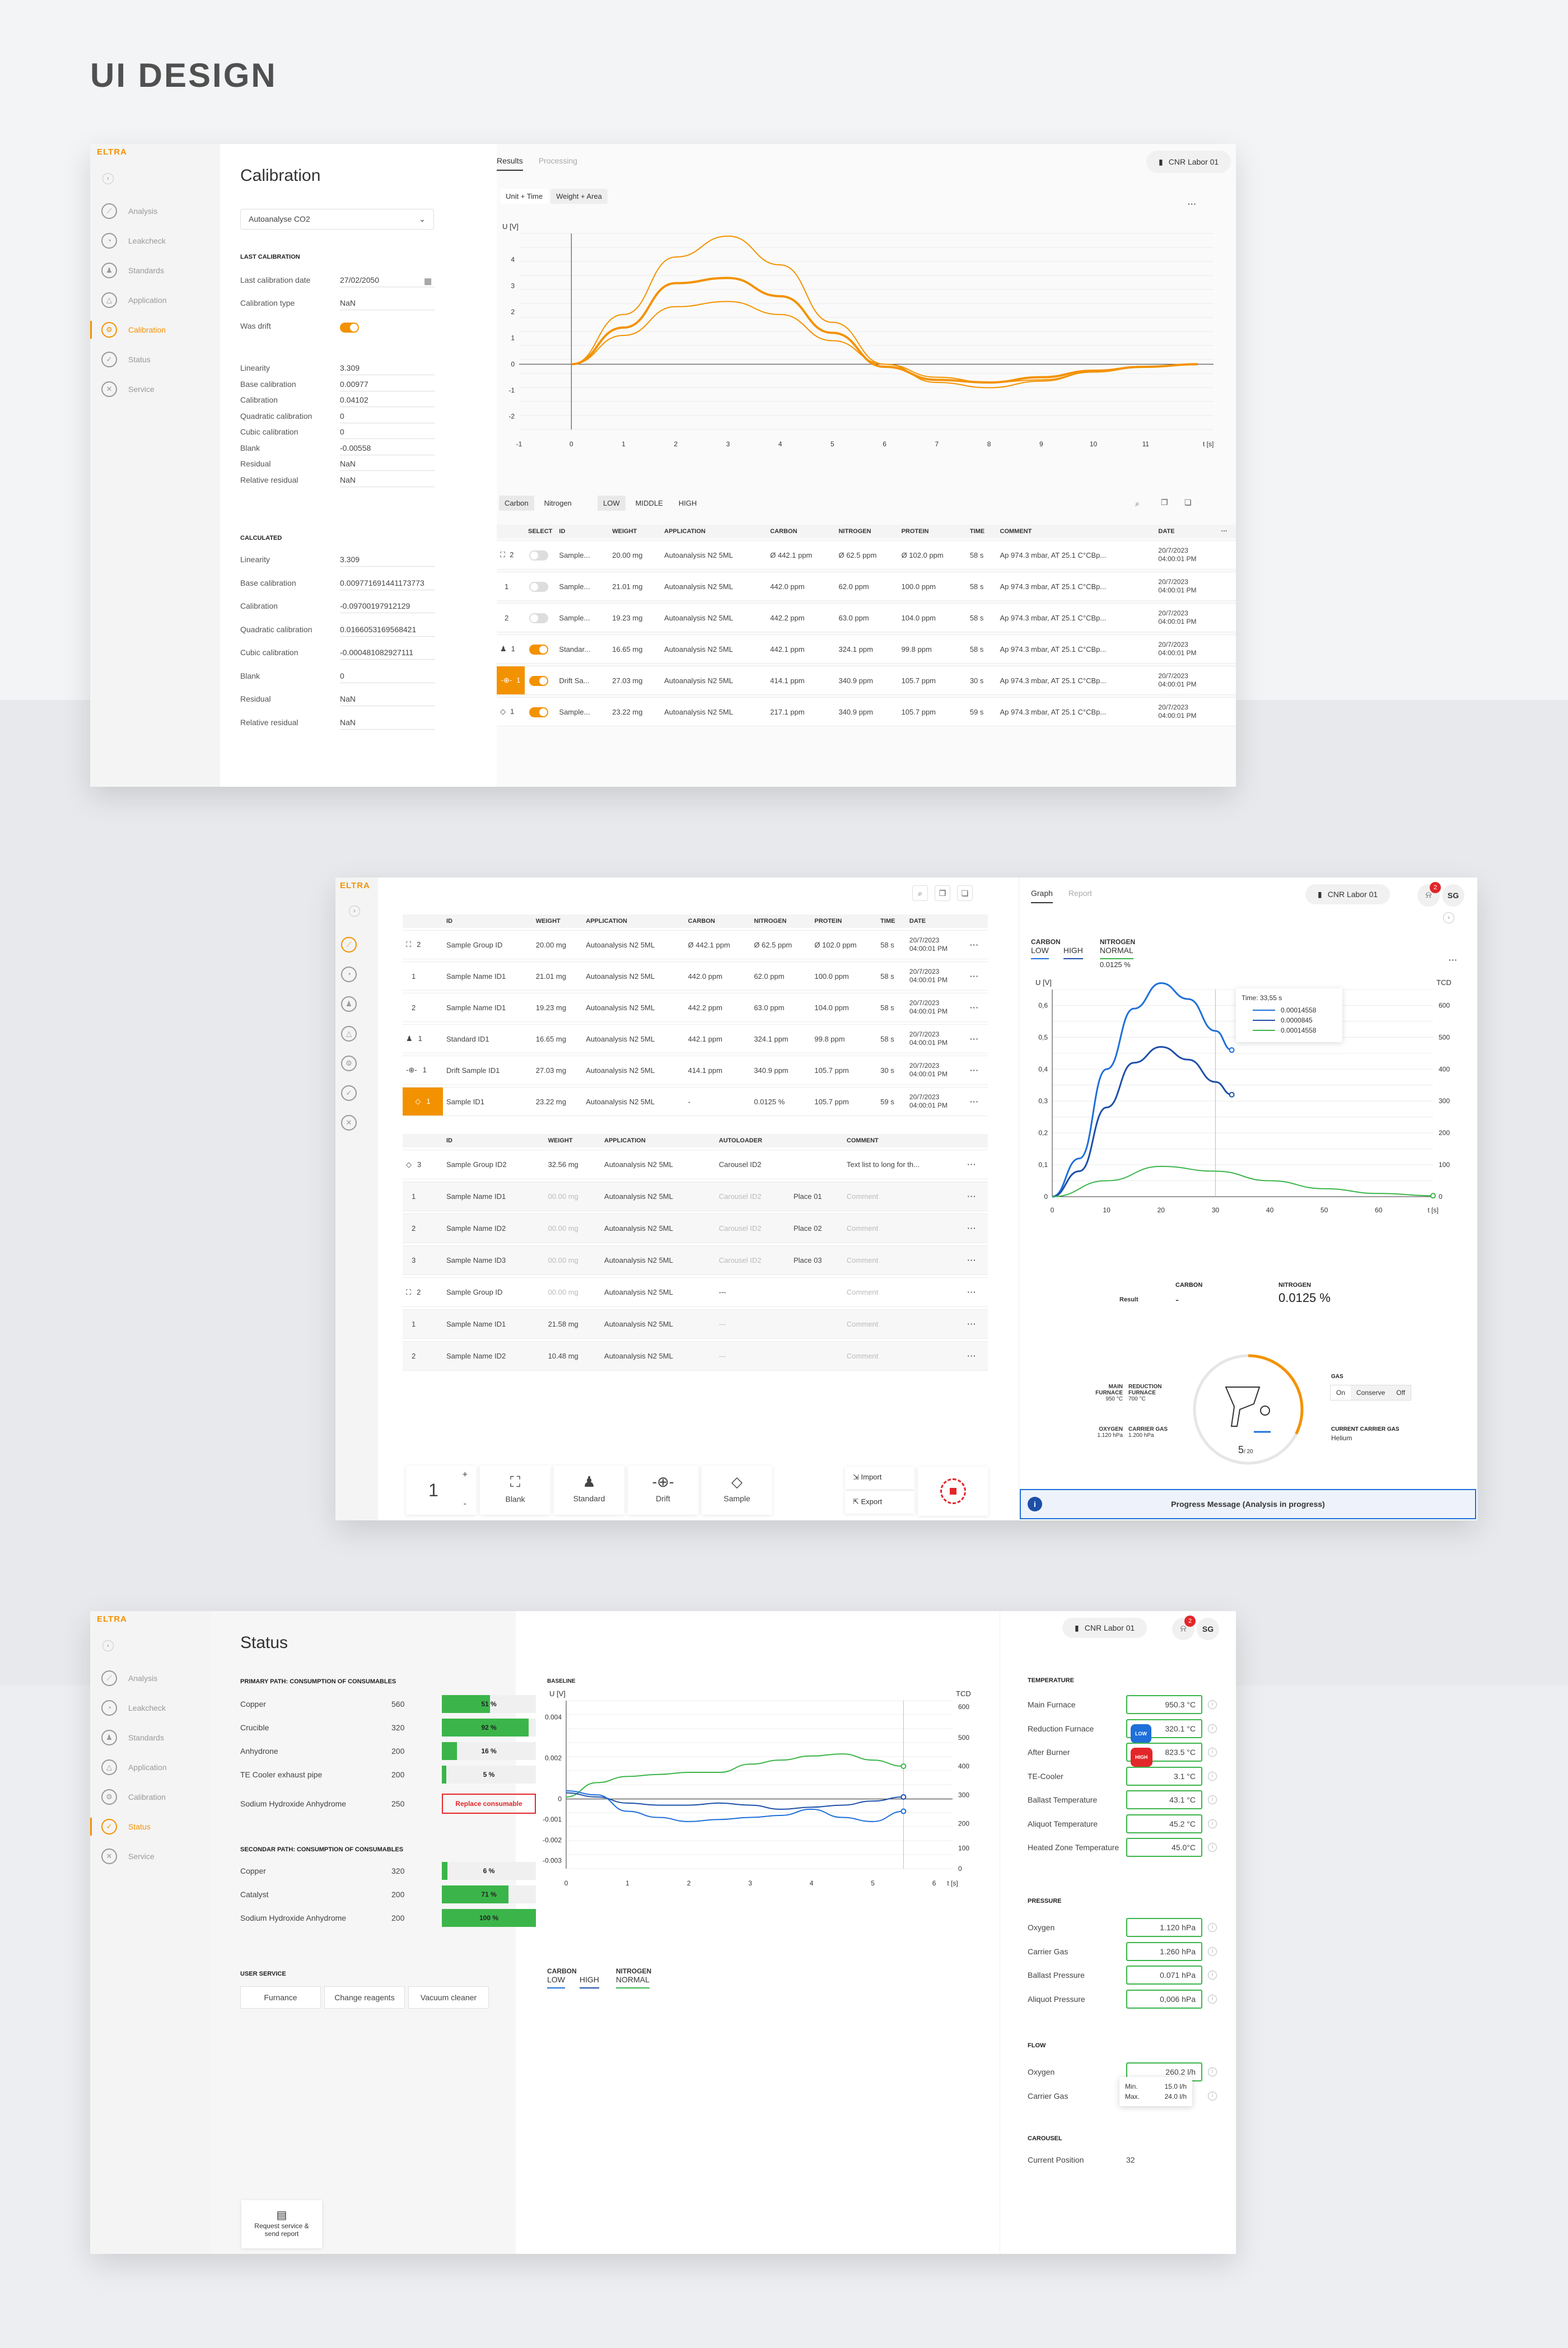 The height and width of the screenshot is (2348, 1568). Describe the element at coordinates (663, 1490) in the screenshot. I see `add-drift-button: -⊕- Drift` at that location.